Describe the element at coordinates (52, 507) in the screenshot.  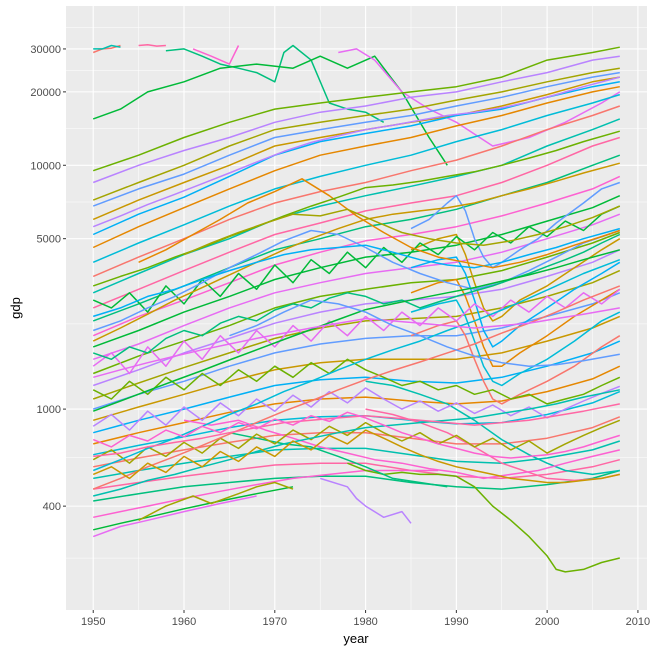
I see `y-tick-label: 400` at that location.